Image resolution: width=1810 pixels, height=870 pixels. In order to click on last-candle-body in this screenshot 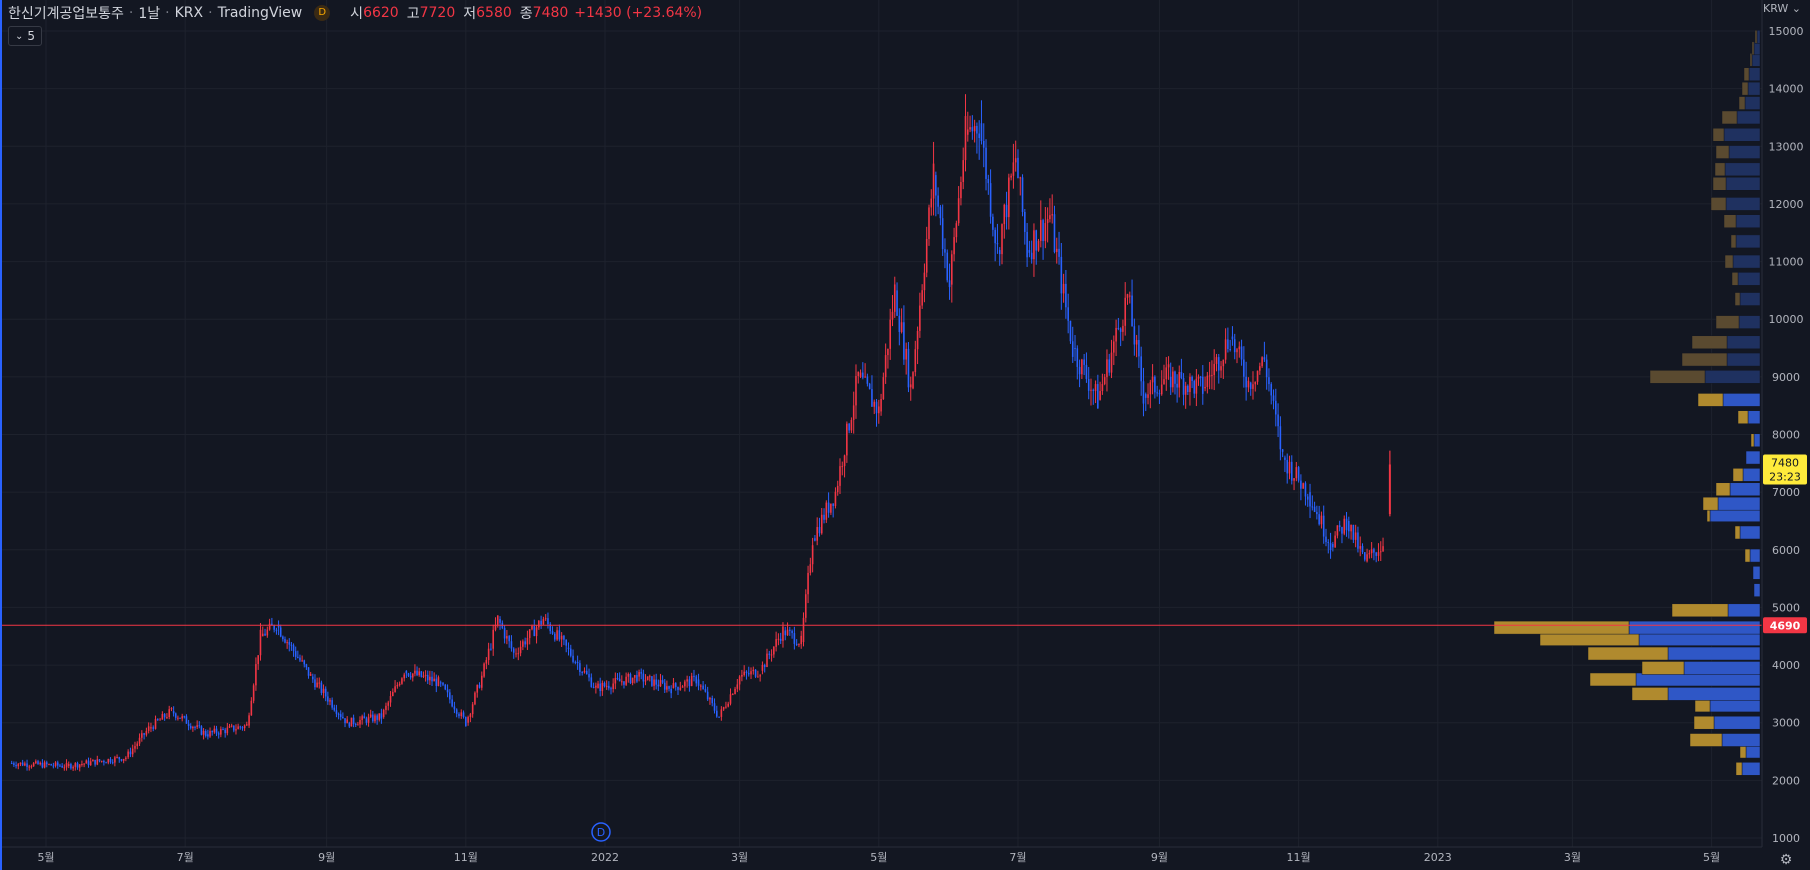, I will do `click(1389, 489)`.